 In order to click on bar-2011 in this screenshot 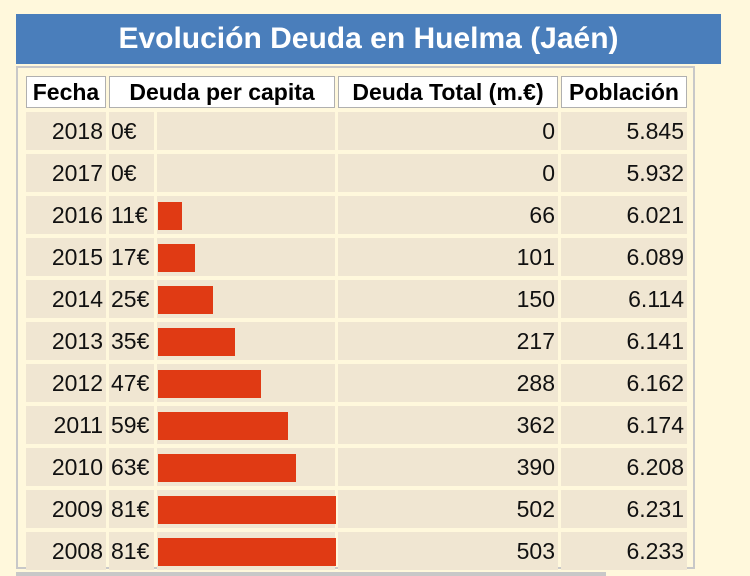, I will do `click(223, 426)`.